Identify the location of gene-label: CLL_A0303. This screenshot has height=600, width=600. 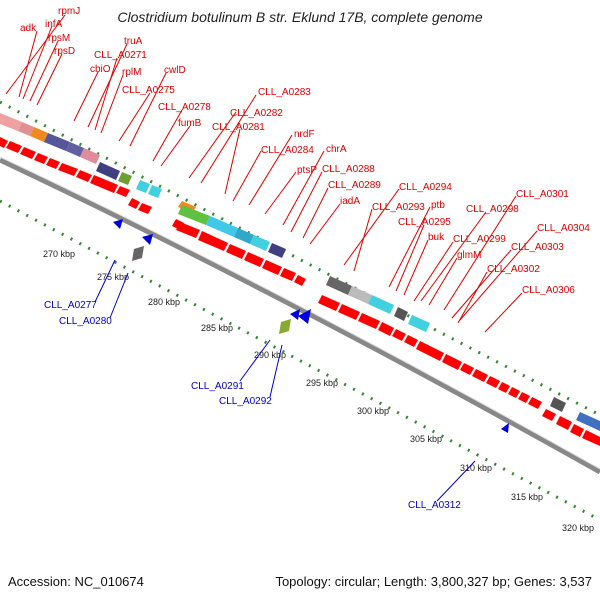
(537, 247).